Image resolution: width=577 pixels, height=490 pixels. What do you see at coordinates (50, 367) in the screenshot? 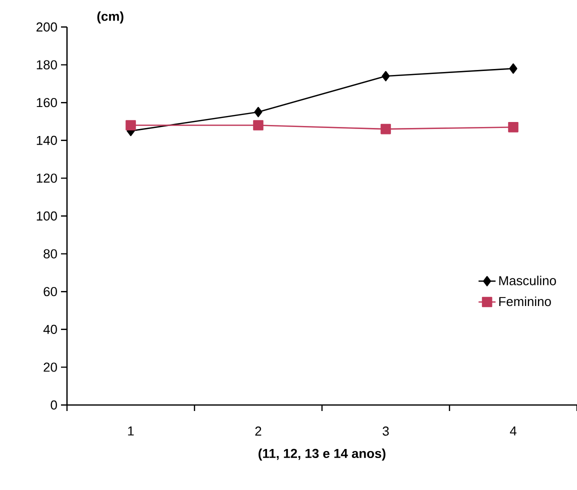
I see `y-tick-label: 20` at bounding box center [50, 367].